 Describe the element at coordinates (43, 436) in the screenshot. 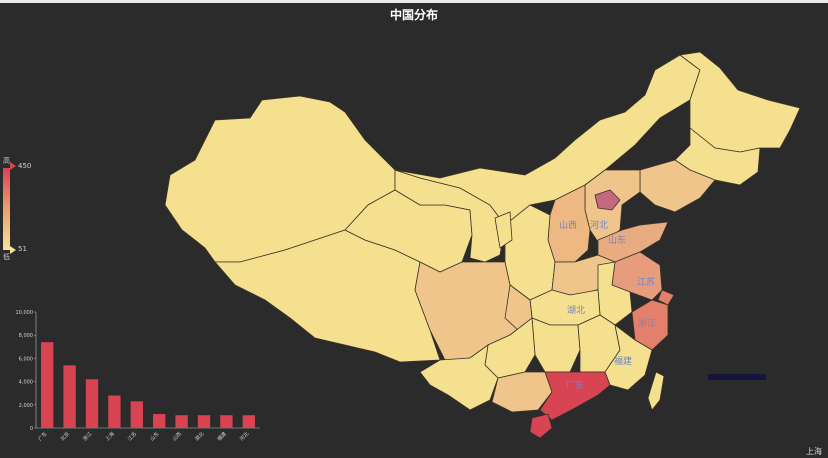

I see `x-tick-label: 广东` at that location.